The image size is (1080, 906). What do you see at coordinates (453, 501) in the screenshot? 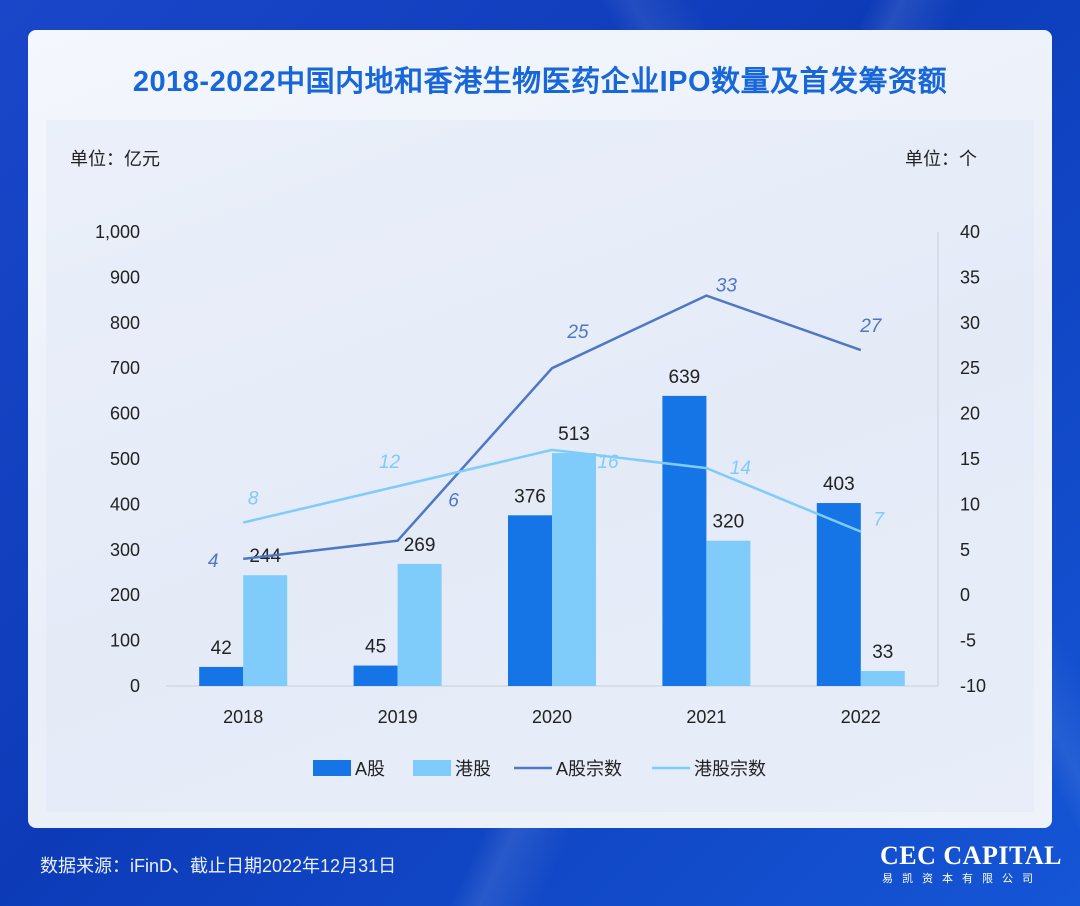
I see `line-data-label-a: 6` at bounding box center [453, 501].